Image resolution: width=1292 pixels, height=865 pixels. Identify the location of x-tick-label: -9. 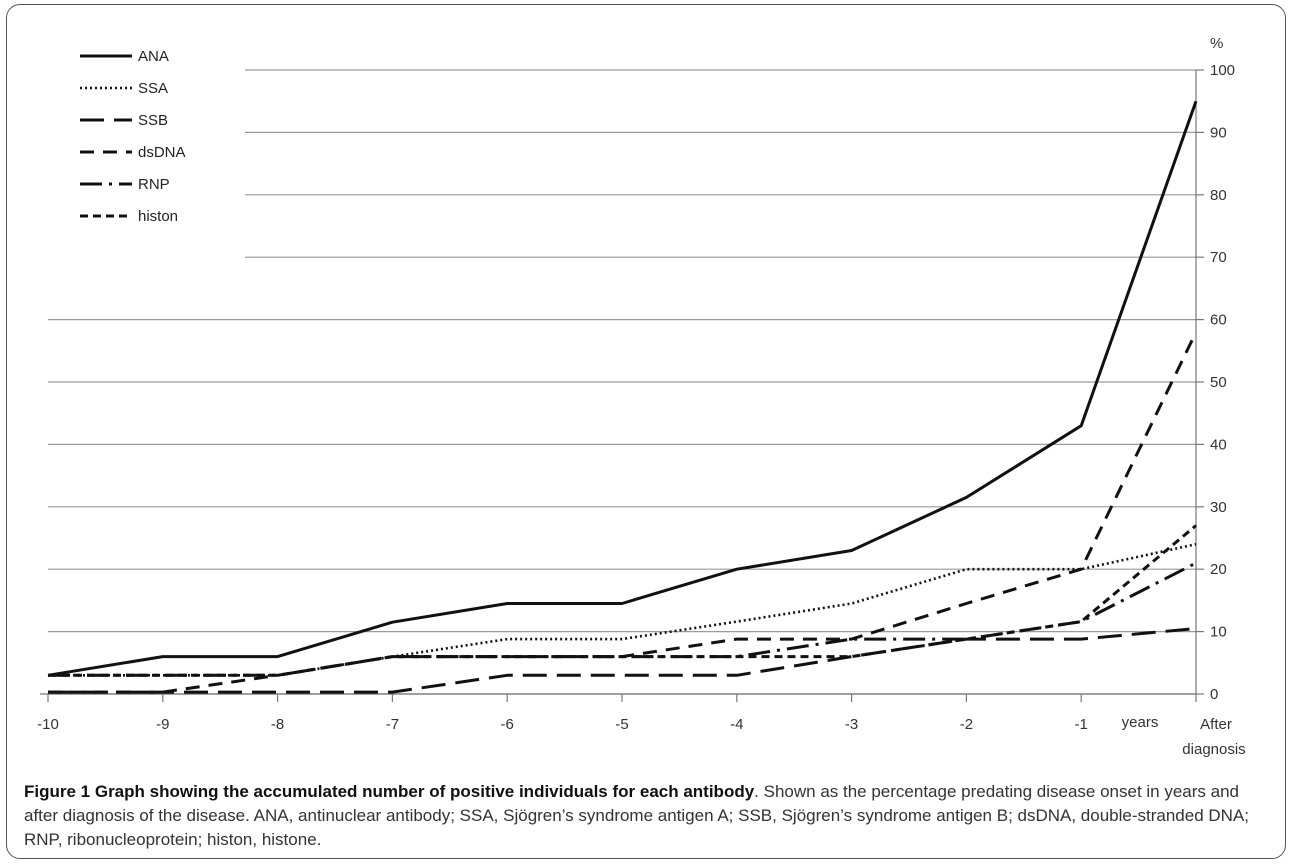
(162, 724).